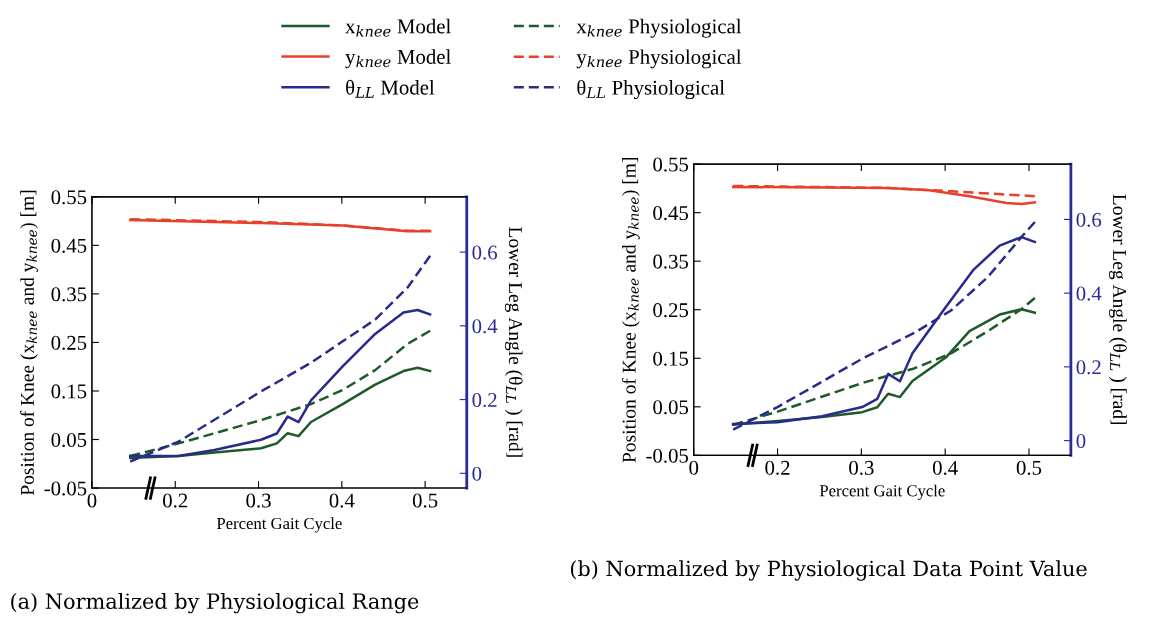 This screenshot has height=617, width=1164. What do you see at coordinates (828, 570) in the screenshot?
I see `text: (b) Normalized by Physiological Data Point Value` at bounding box center [828, 570].